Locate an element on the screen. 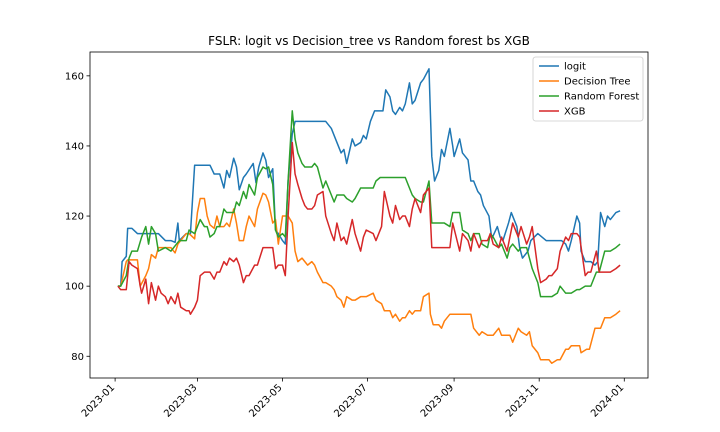 Image resolution: width=720 pixels, height=432 pixels. x-tick-label: 2024-01 is located at coordinates (607, 400).